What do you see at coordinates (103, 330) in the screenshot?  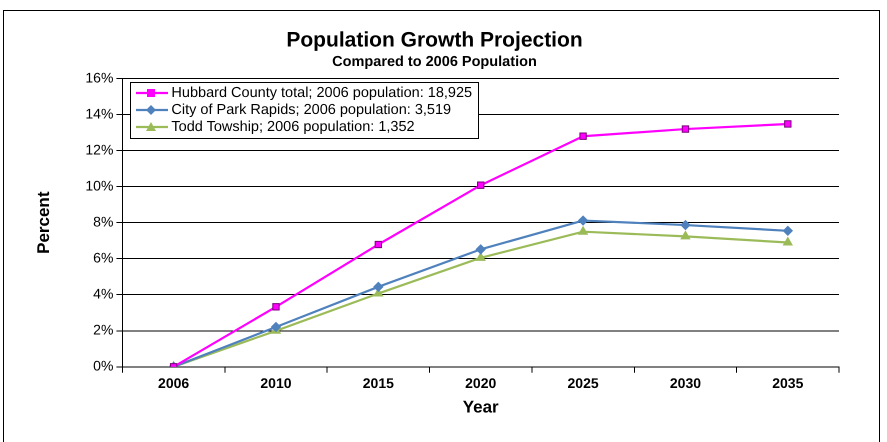 I see `y-tick-label: 2%` at bounding box center [103, 330].